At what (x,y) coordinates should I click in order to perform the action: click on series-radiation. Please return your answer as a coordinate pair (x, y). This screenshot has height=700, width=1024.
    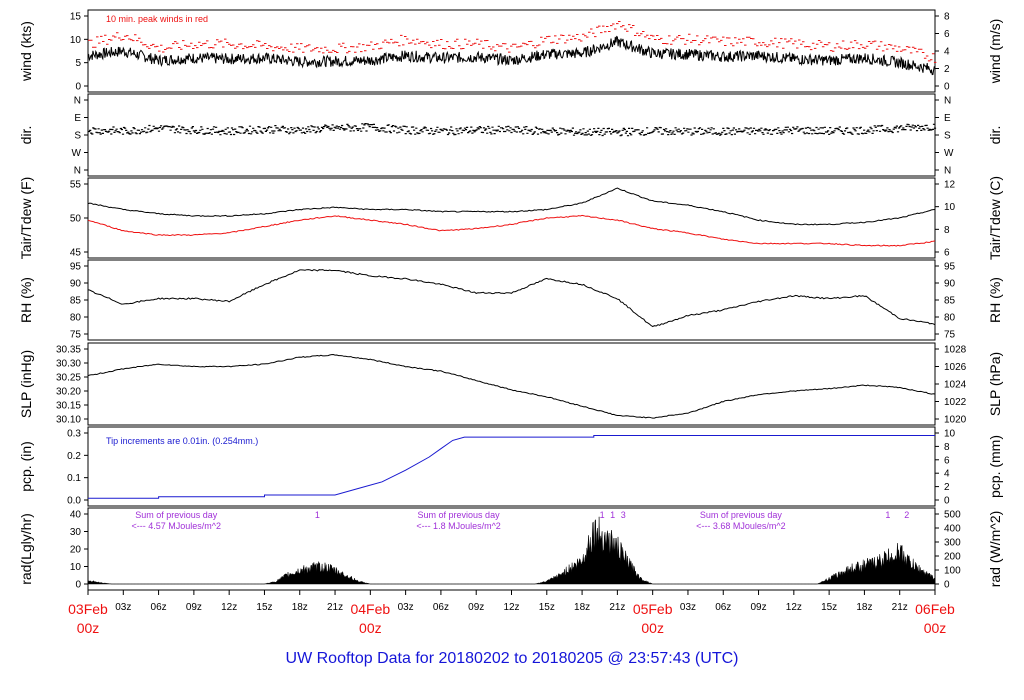
    Looking at the image, I should click on (511, 550).